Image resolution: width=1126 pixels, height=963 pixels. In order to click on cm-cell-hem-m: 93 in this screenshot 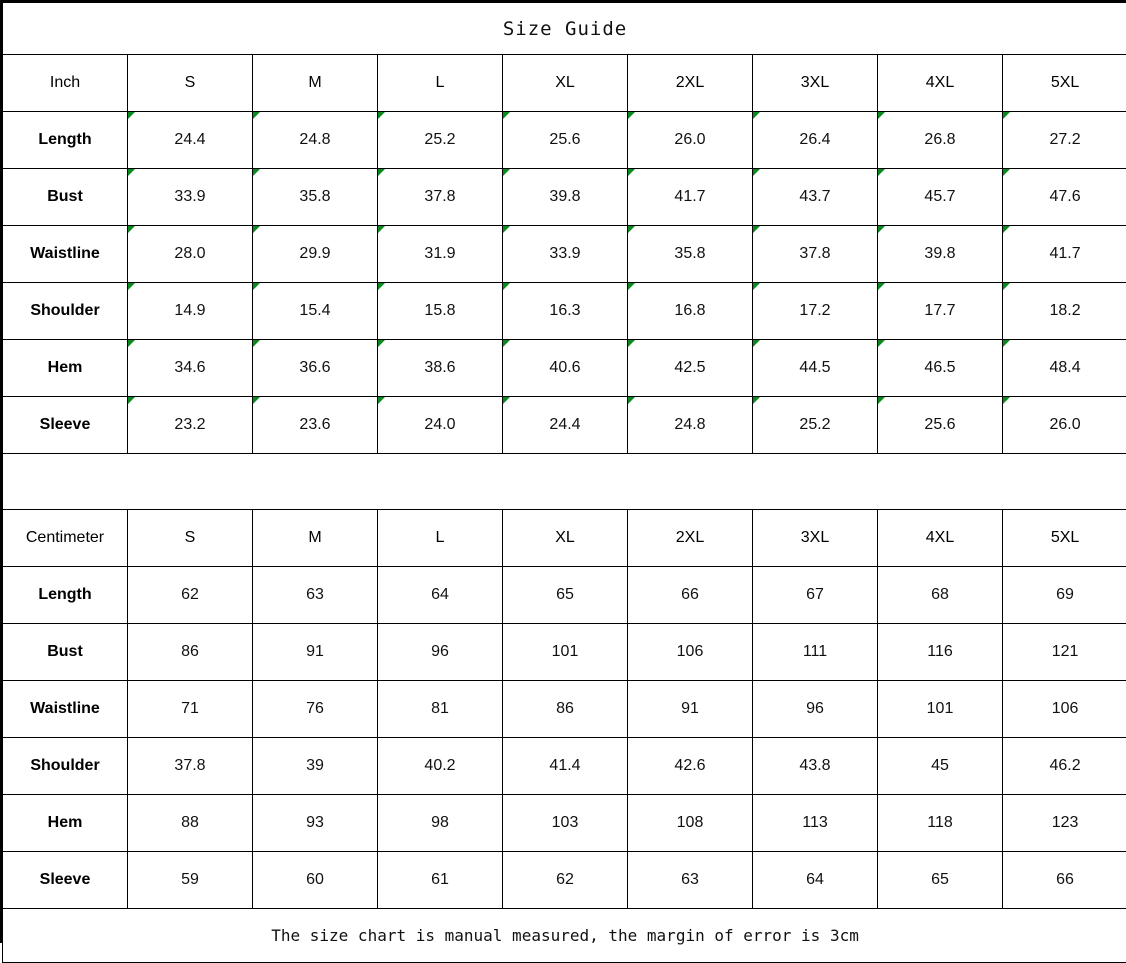, I will do `click(315, 823)`.